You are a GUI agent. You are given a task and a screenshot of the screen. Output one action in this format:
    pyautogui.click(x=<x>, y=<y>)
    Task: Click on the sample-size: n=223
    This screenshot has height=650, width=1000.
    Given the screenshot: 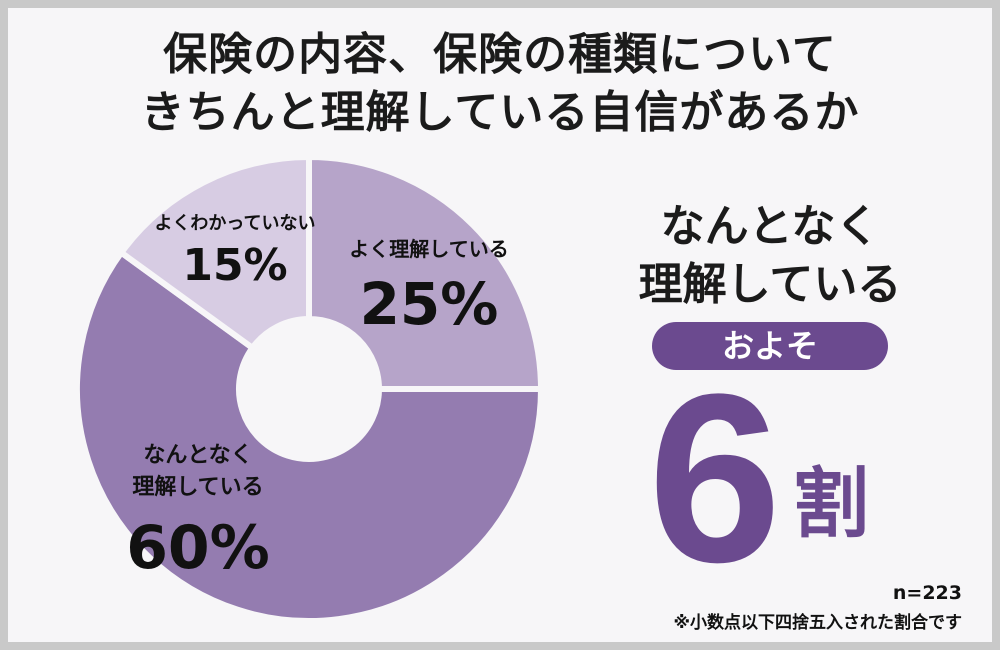 What is the action you would take?
    pyautogui.click(x=927, y=593)
    